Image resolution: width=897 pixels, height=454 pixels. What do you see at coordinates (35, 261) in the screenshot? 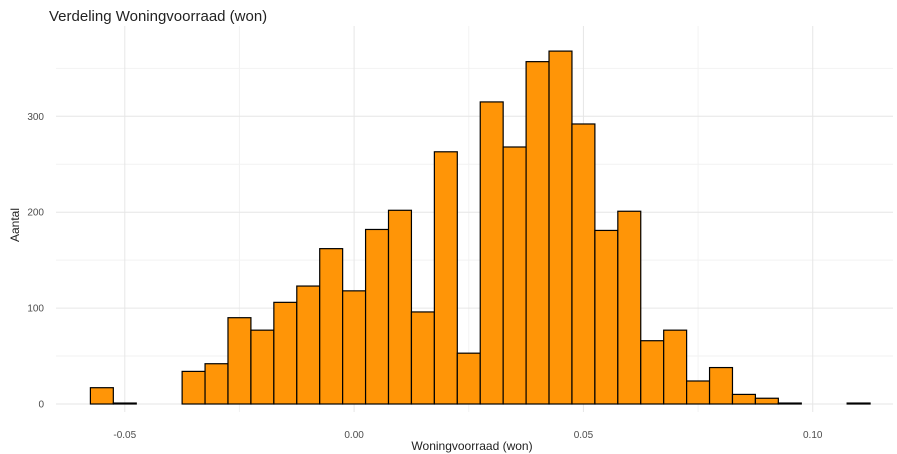
I see `y-tick-labels: 0 100 200 300` at bounding box center [35, 261].